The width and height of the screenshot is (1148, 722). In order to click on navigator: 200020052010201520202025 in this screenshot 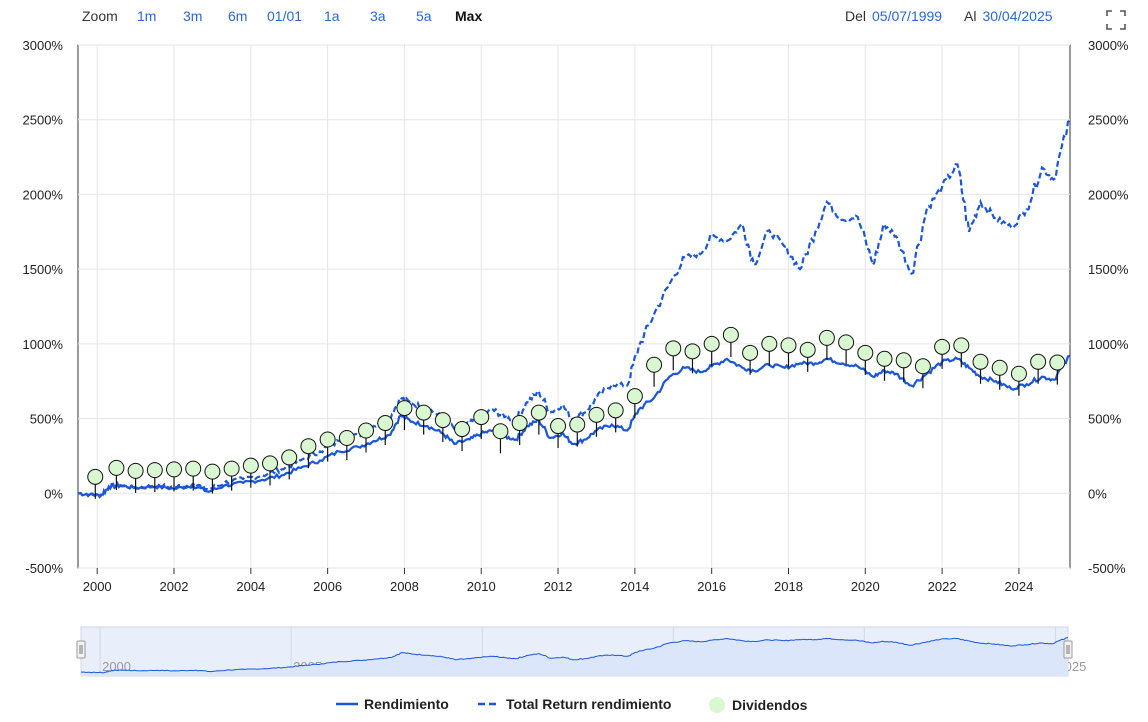, I will do `click(581, 651)`.